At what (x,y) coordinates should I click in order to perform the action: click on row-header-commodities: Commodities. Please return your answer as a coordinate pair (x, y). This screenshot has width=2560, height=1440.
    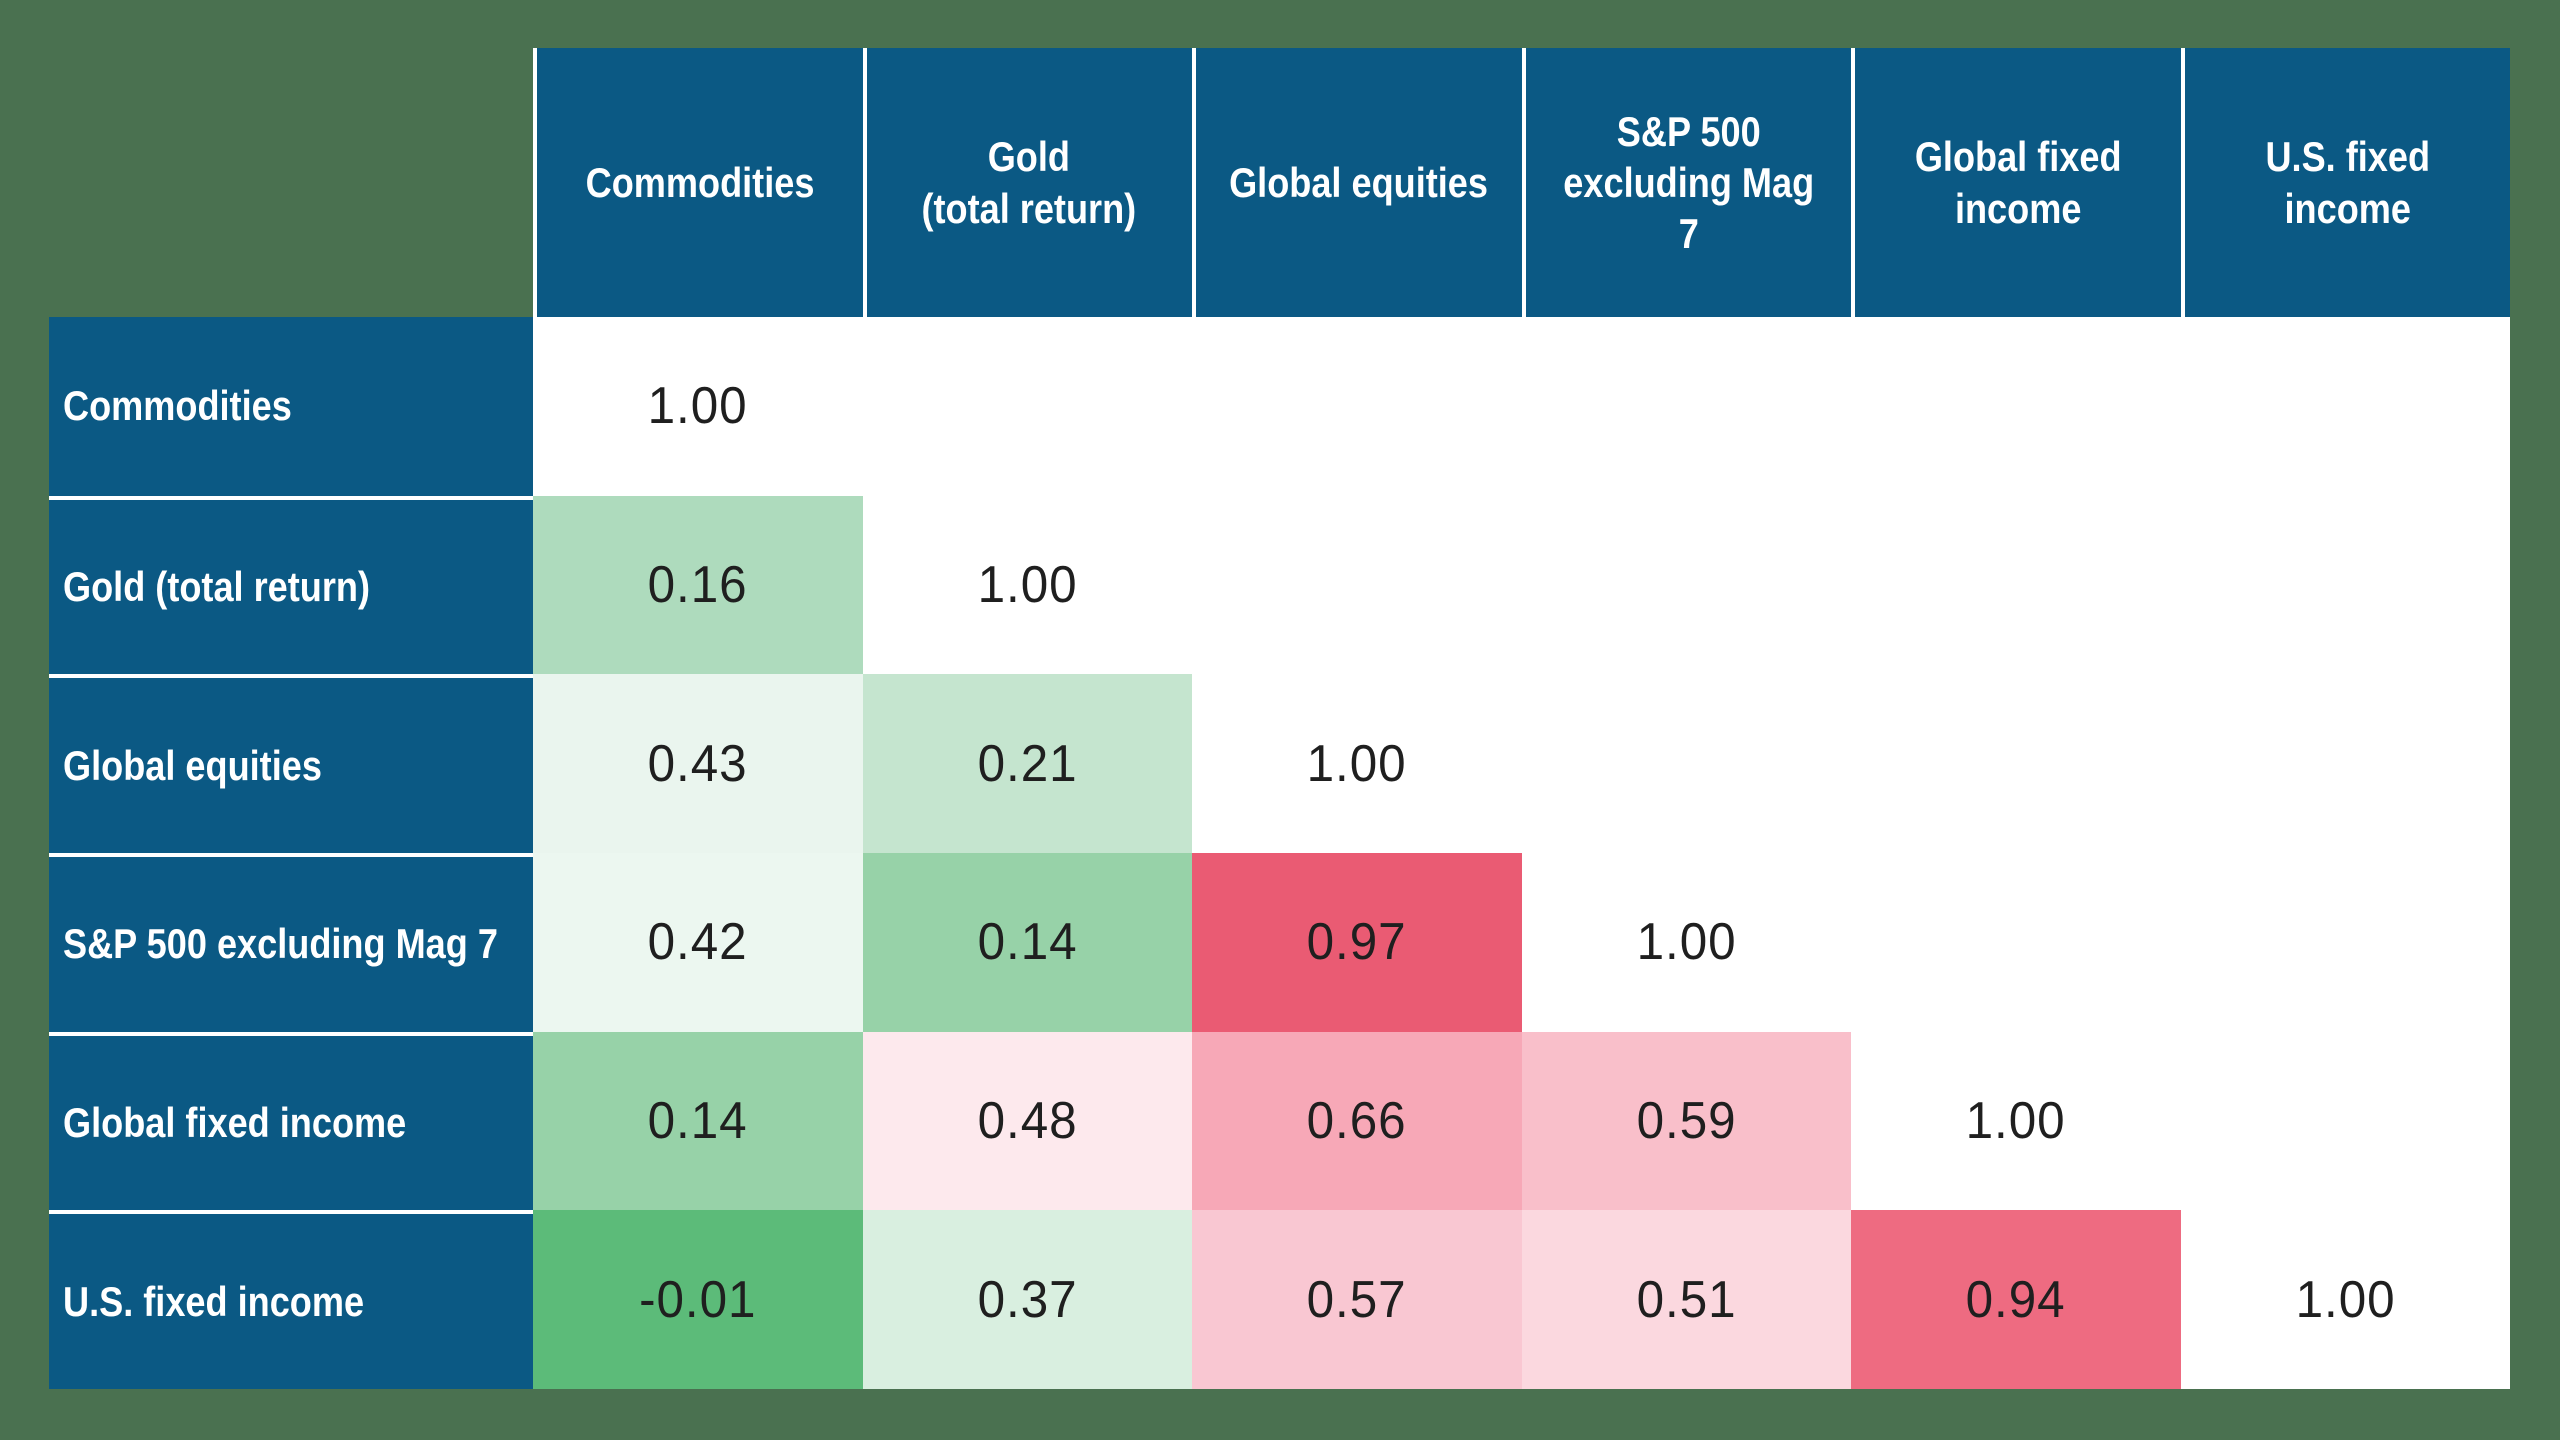
    Looking at the image, I should click on (291, 406).